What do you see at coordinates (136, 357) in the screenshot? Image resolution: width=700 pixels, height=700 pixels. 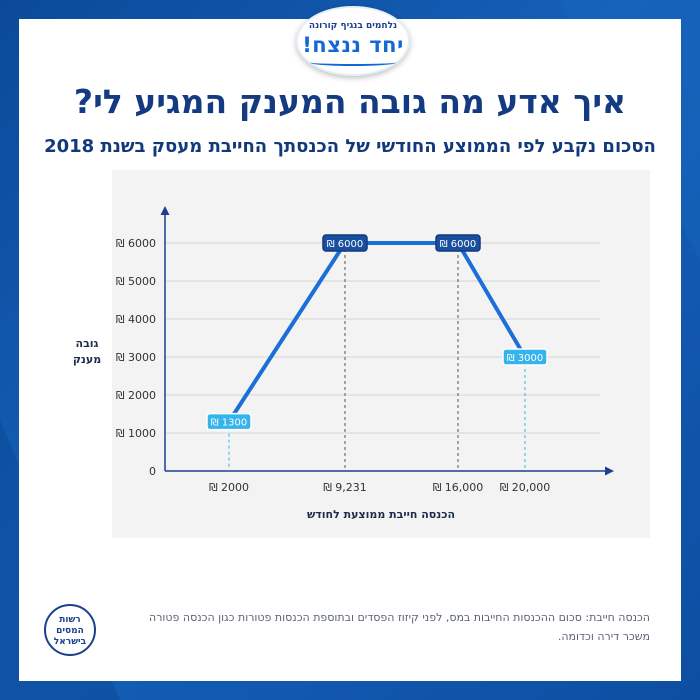 I see `y-tick-label: ₪ 3000` at bounding box center [136, 357].